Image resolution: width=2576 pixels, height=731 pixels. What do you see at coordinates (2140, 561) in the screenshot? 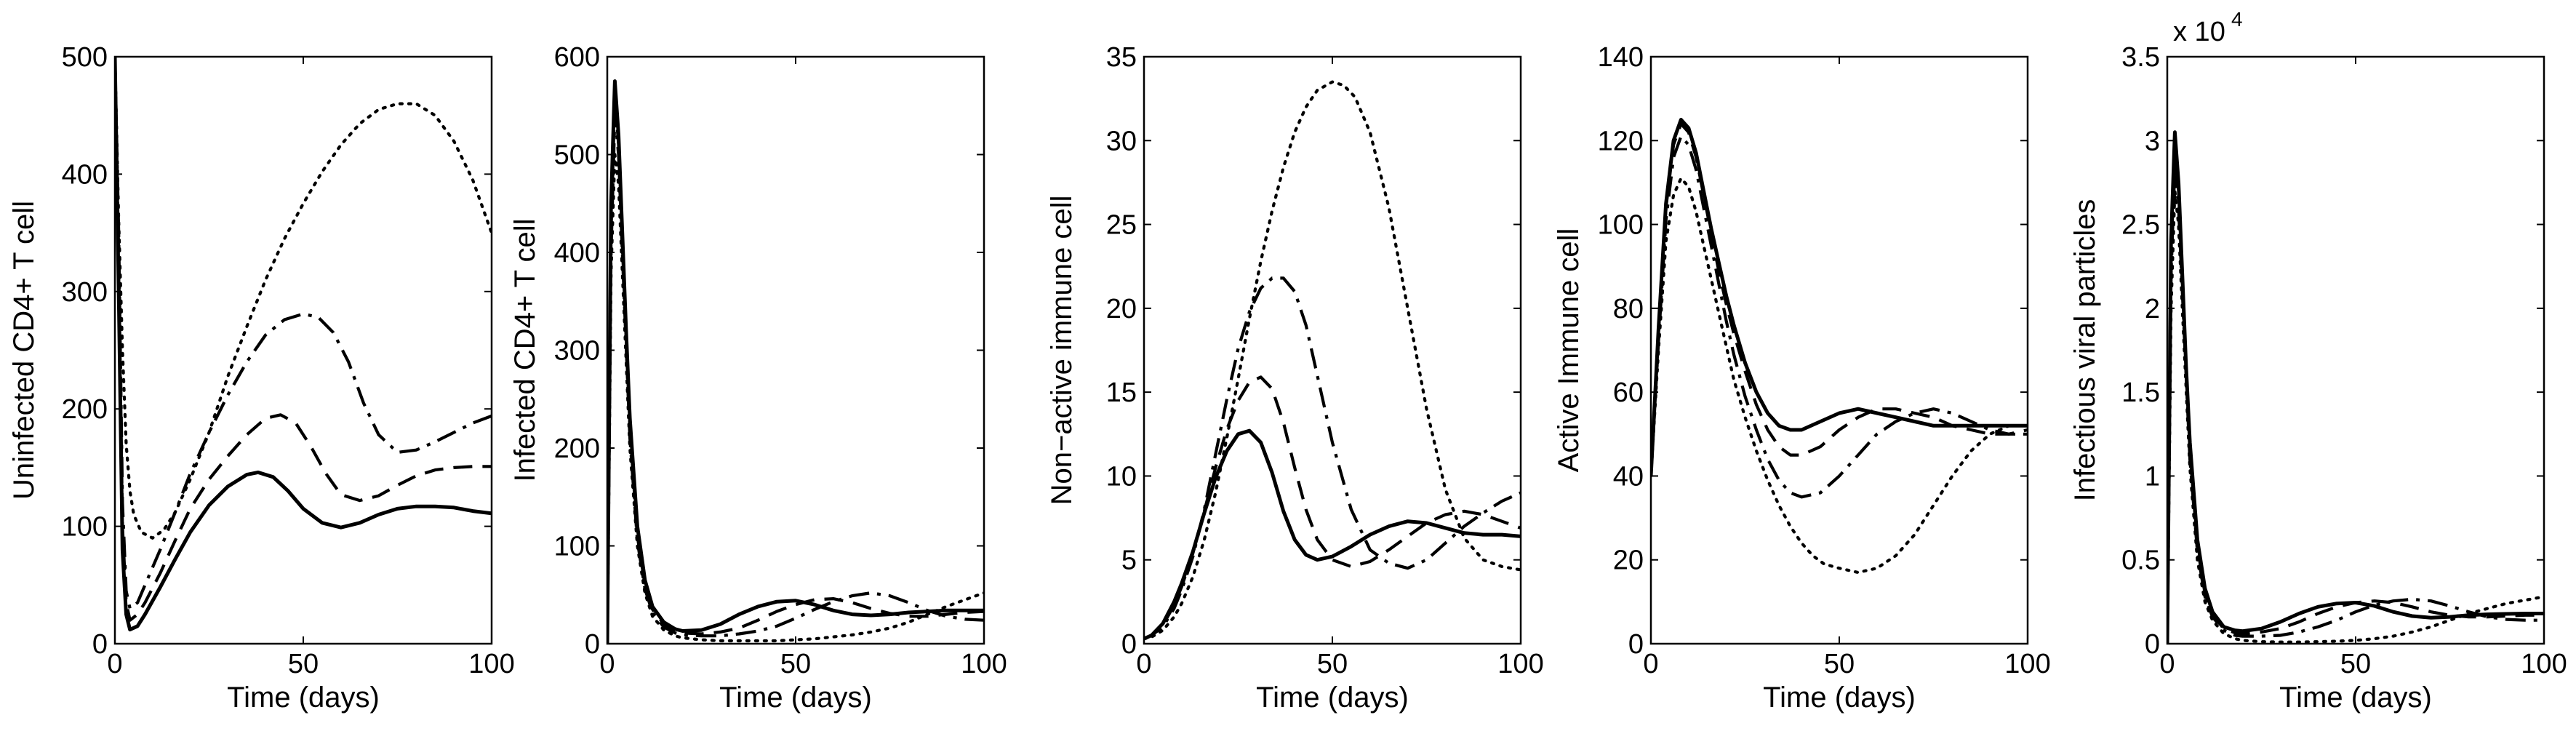
I see `y-tick-label: 0.5` at bounding box center [2140, 561].